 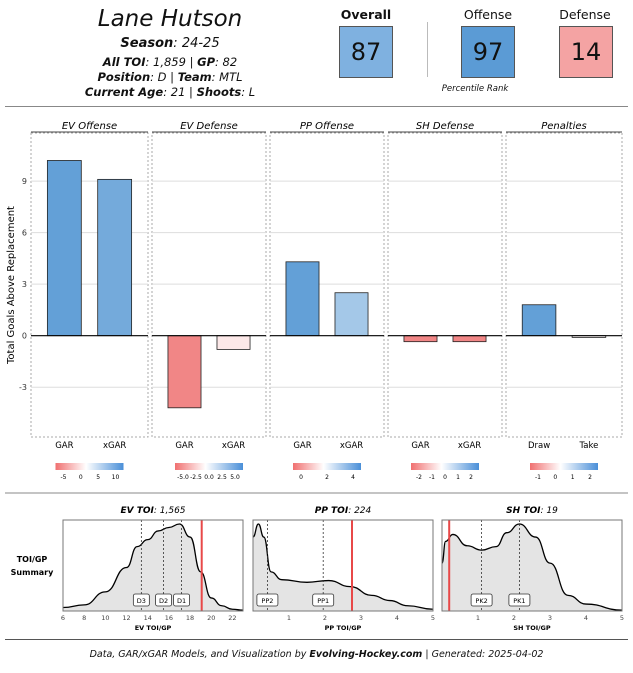 What do you see at coordinates (105, 618) in the screenshot?
I see `x-tick-label: 10` at bounding box center [105, 618].